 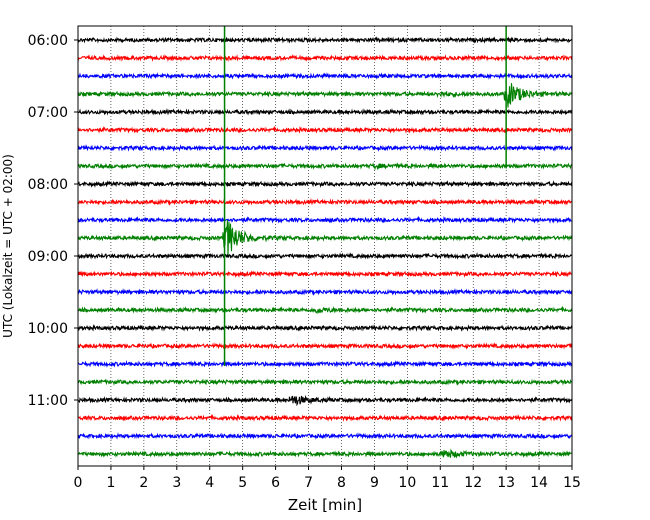 What do you see at coordinates (48, 113) in the screenshot?
I see `y-tick-label: 07:00` at bounding box center [48, 113].